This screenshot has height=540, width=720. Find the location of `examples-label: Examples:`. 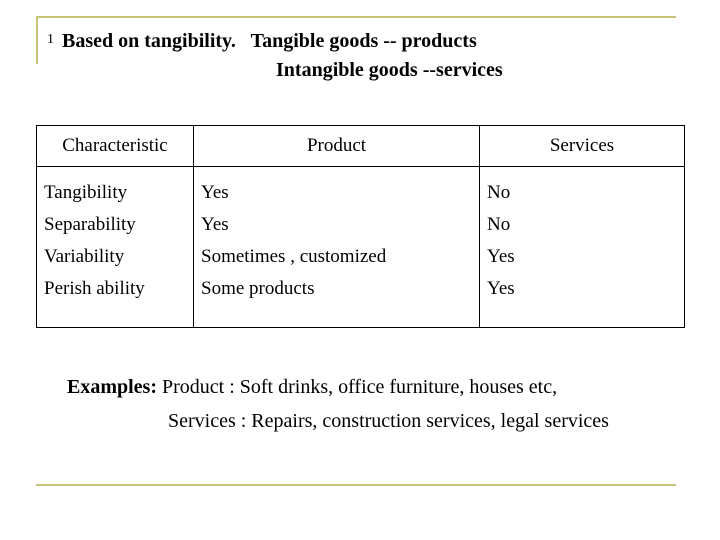

examples-label: Examples: is located at coordinates (112, 387).